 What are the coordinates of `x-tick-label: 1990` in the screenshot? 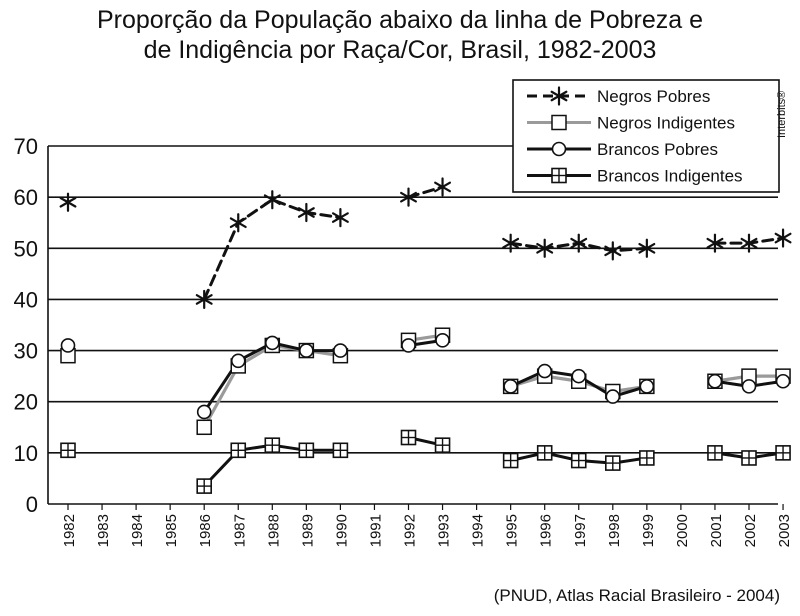 It's located at (341, 530).